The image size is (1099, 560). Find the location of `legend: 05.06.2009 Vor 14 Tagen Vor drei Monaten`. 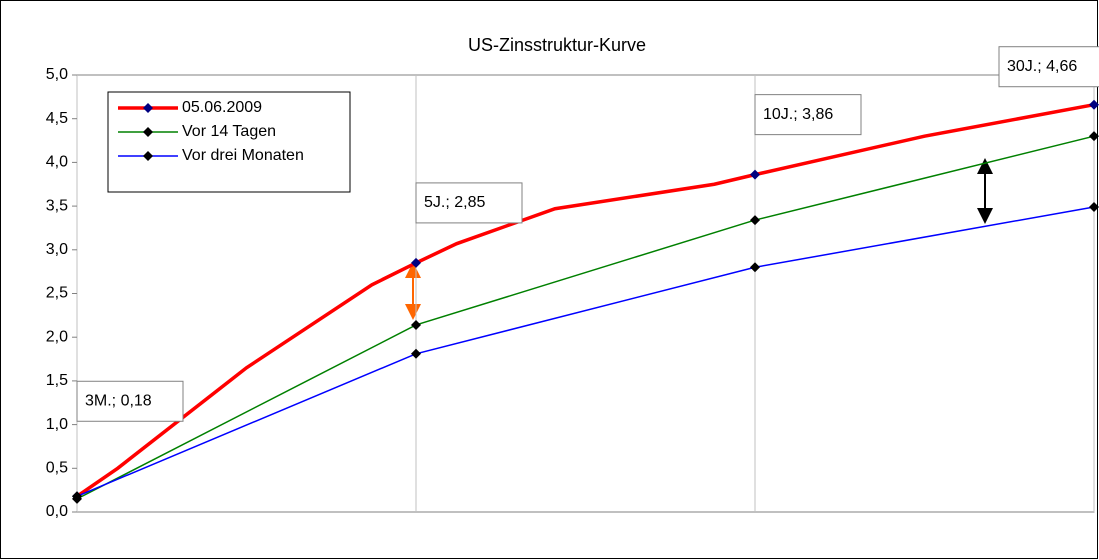

legend: 05.06.2009 Vor 14 Tagen Vor drei Monaten is located at coordinates (229, 142).